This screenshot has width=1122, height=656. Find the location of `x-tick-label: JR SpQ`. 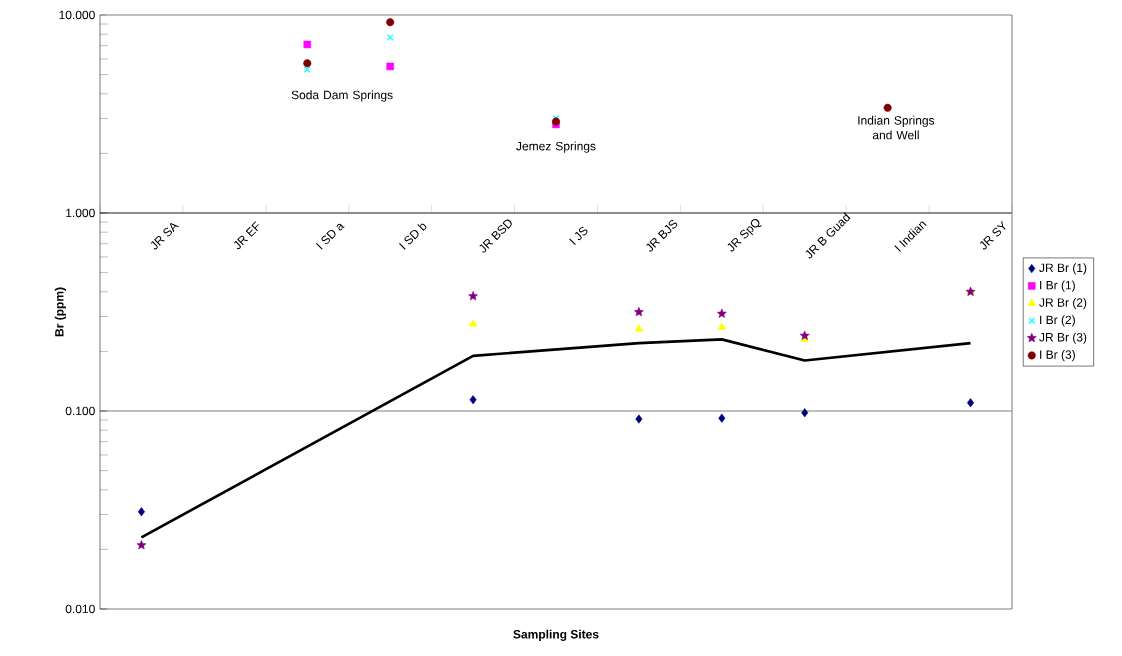

x-tick-label: JR SpQ is located at coordinates (744, 235).